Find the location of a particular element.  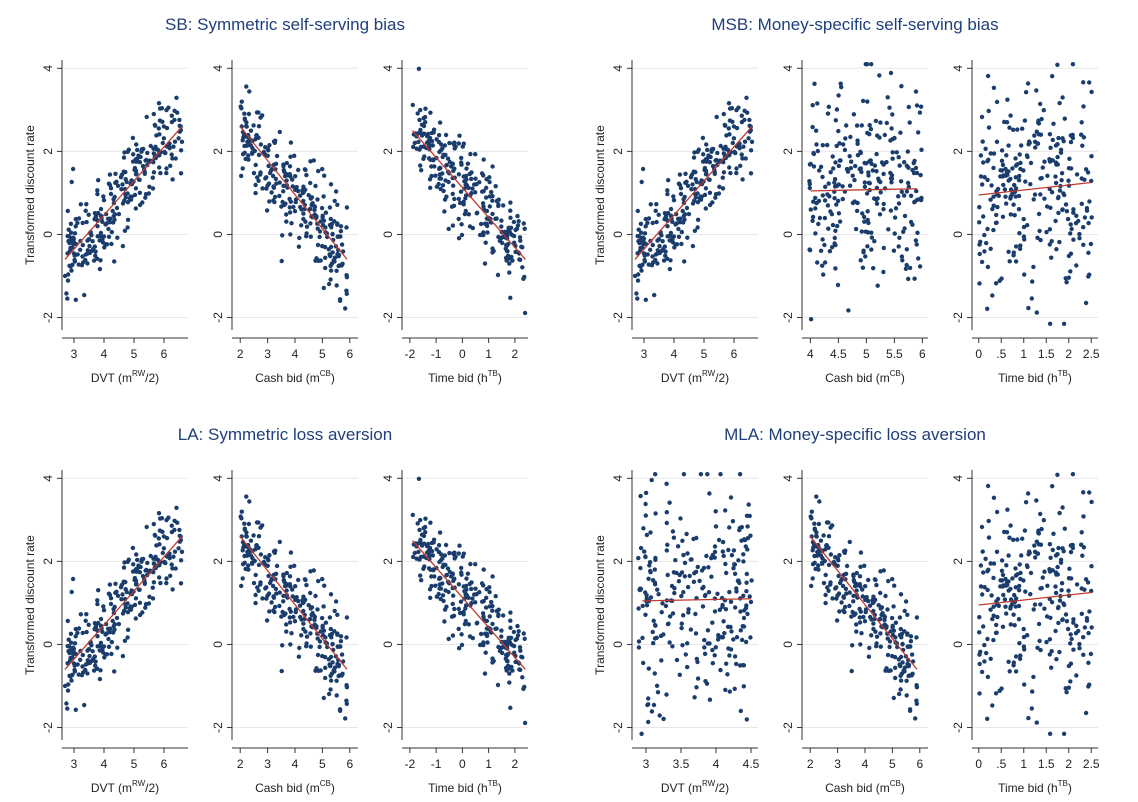

x-tick-label: 6 is located at coordinates (349, 354).